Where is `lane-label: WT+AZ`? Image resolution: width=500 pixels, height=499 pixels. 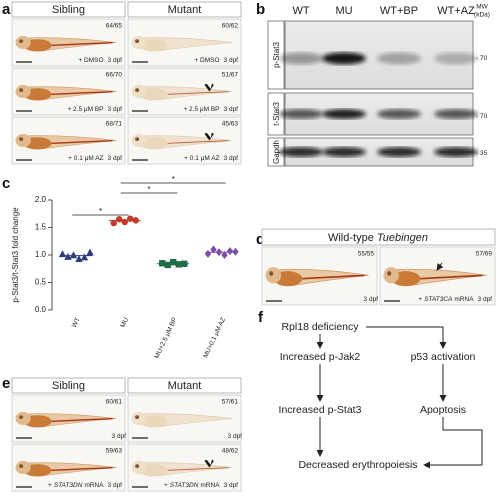 lane-label: WT+AZ is located at coordinates (456, 11).